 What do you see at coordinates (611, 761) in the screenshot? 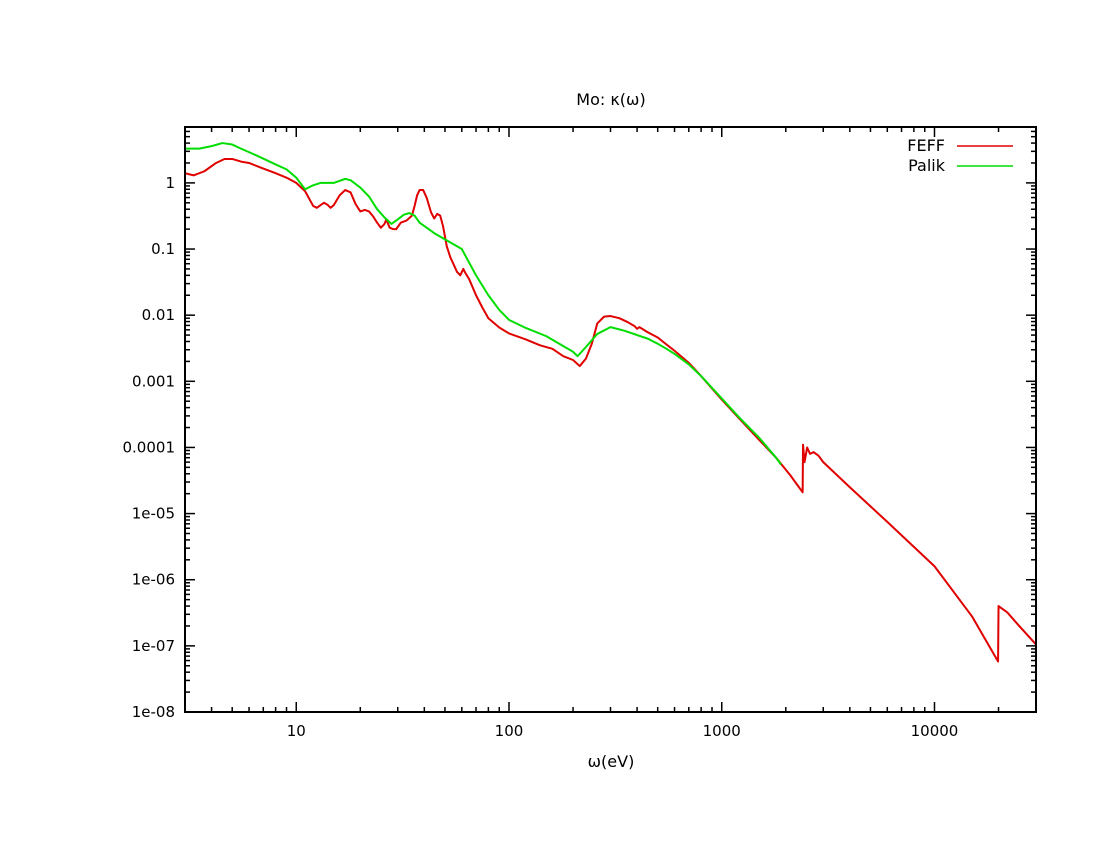
I see `x-axis-title: ω(eV)` at bounding box center [611, 761].